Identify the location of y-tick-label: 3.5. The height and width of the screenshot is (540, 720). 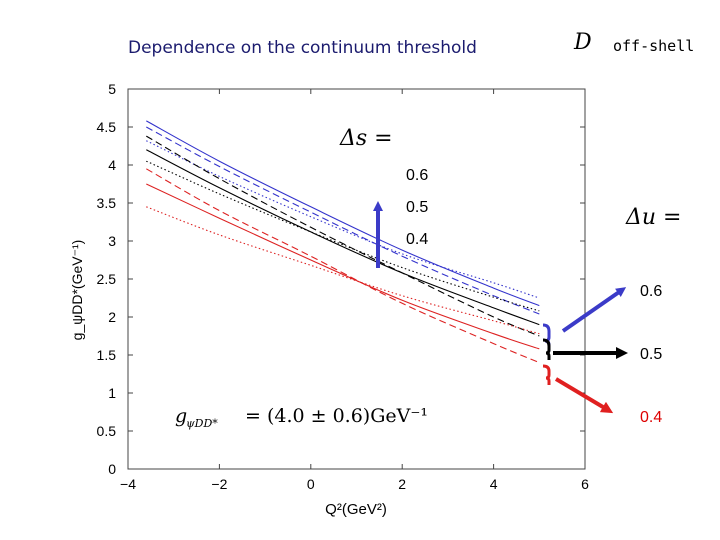
(107, 203).